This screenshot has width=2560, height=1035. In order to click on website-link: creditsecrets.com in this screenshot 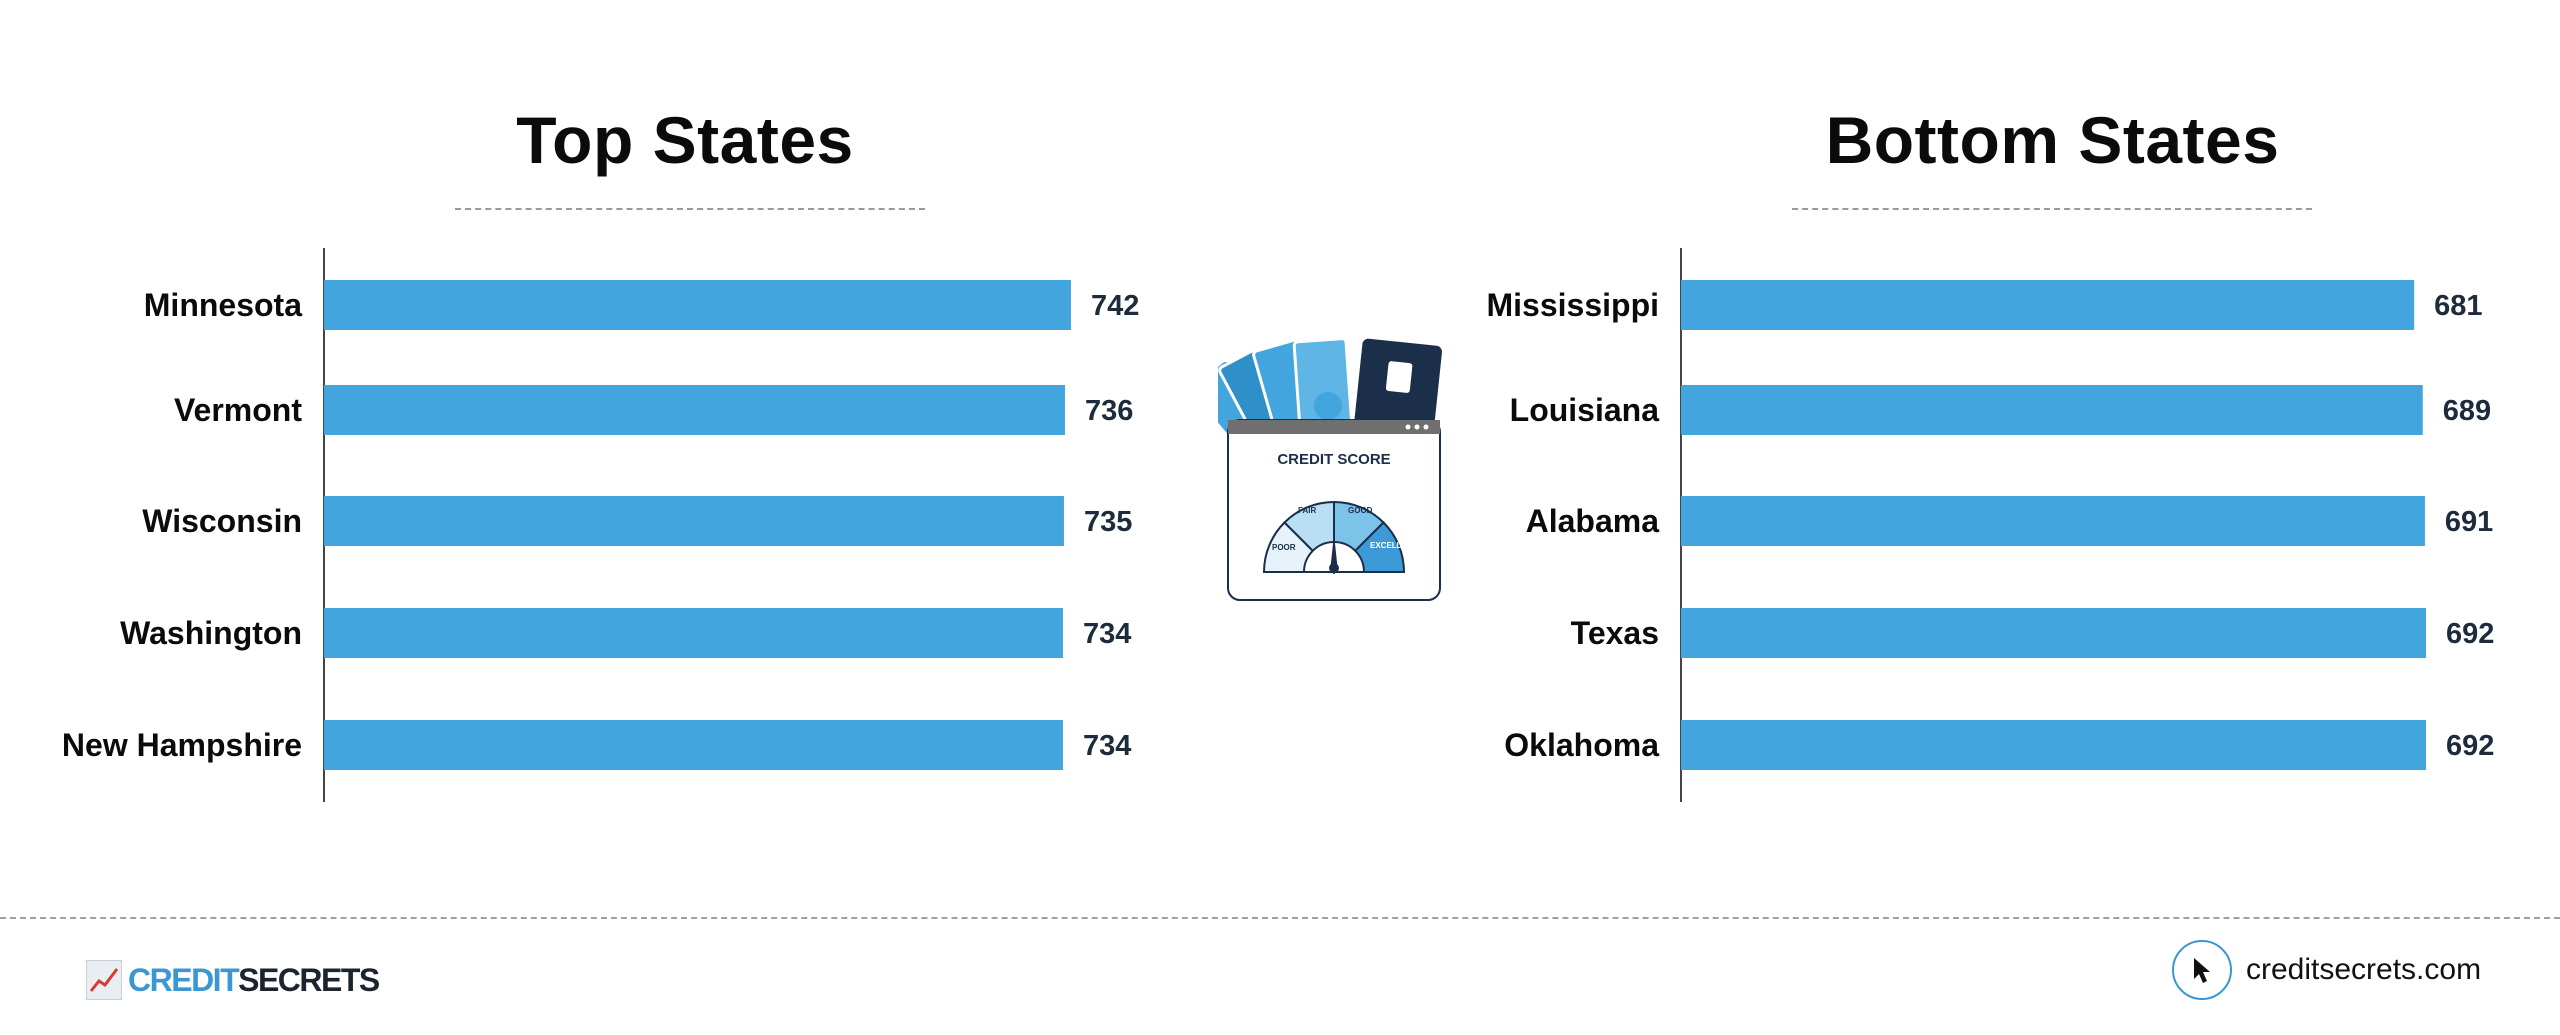, I will do `click(2326, 970)`.